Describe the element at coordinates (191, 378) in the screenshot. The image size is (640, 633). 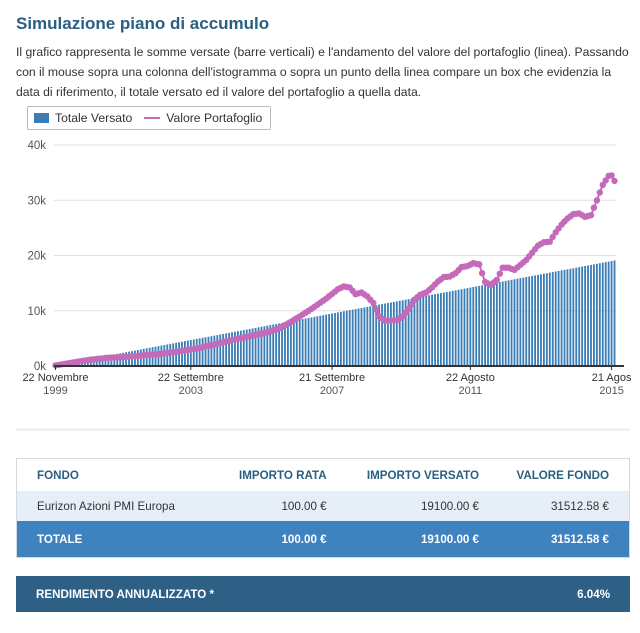
I see `x-tick-label: 22 Settembre` at that location.